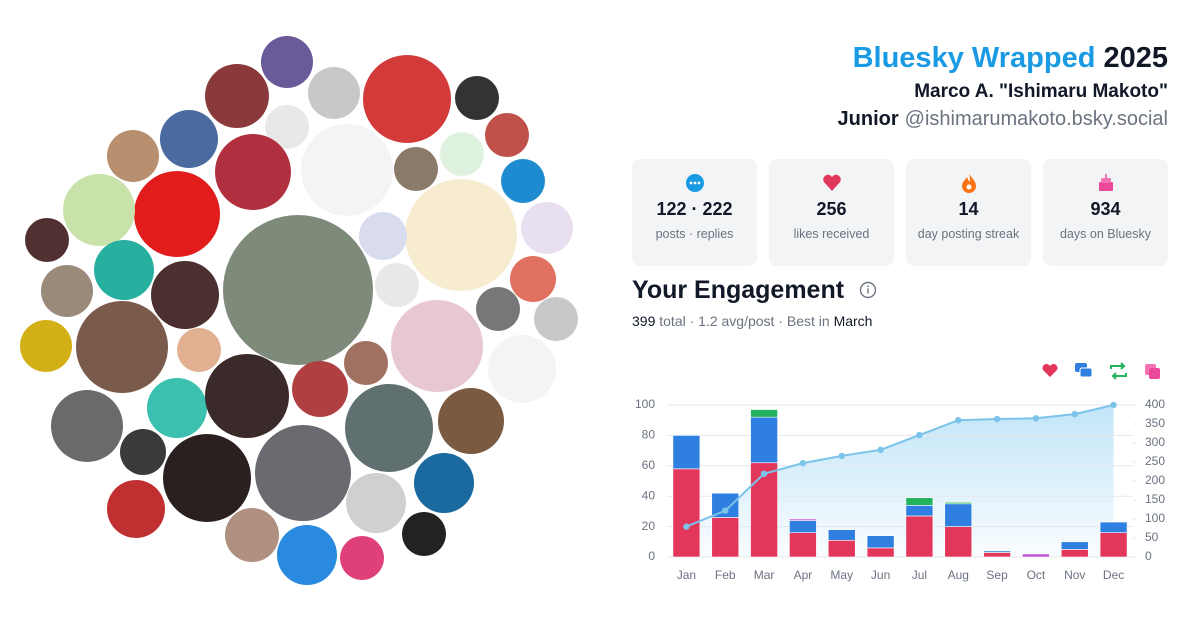 Image resolution: width=1200 pixels, height=630 pixels. I want to click on y2-tick-label: 150, so click(1155, 499).